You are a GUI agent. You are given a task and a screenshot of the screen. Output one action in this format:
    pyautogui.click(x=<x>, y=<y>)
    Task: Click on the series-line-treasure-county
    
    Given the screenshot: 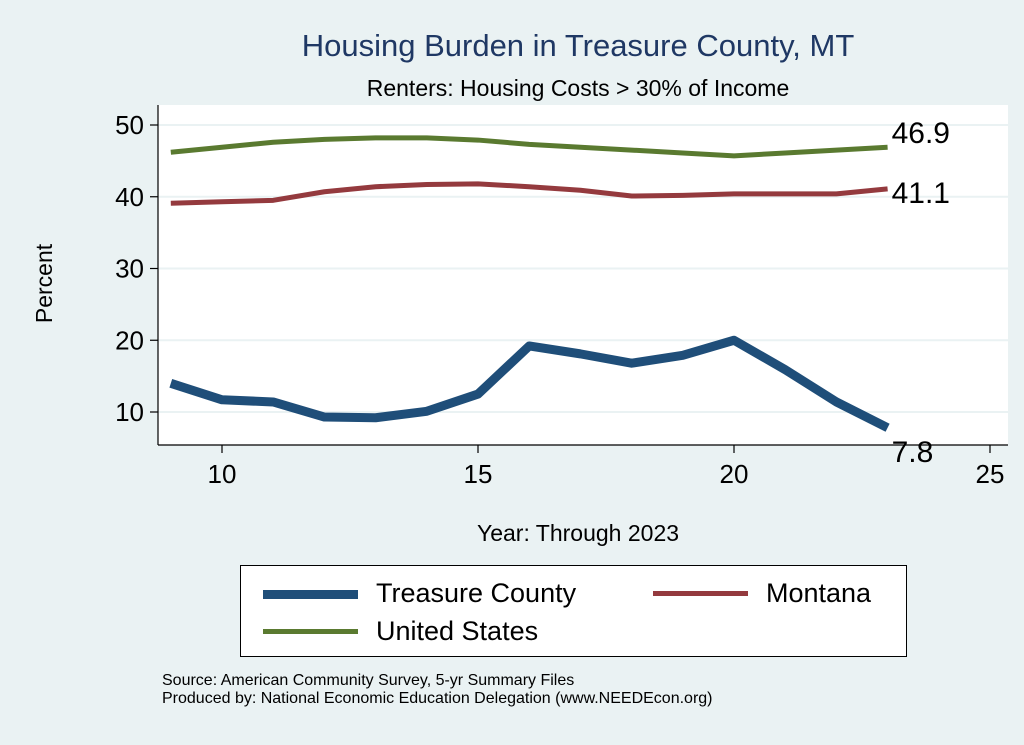 What is the action you would take?
    pyautogui.click(x=529, y=383)
    